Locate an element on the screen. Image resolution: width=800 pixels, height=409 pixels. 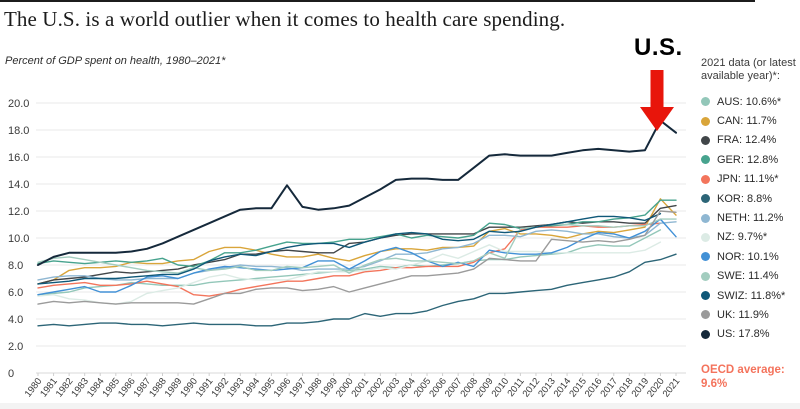
chart-line-NZ is located at coordinates (349, 273).